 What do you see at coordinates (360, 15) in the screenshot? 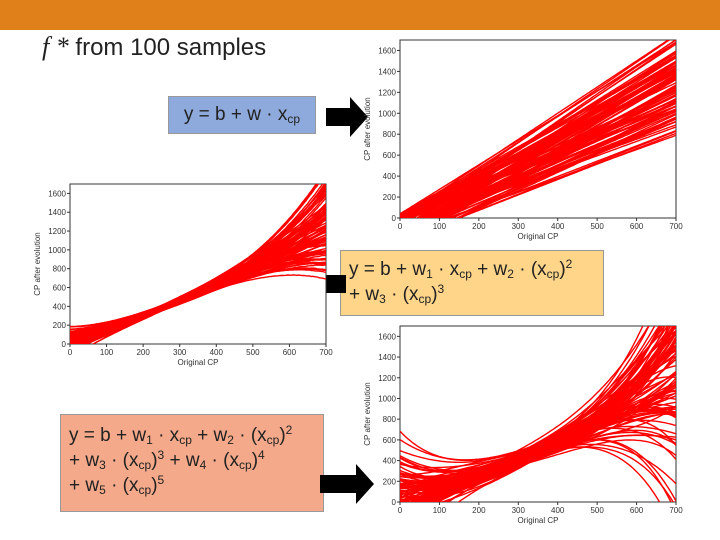
I see `header-bar` at bounding box center [360, 15].